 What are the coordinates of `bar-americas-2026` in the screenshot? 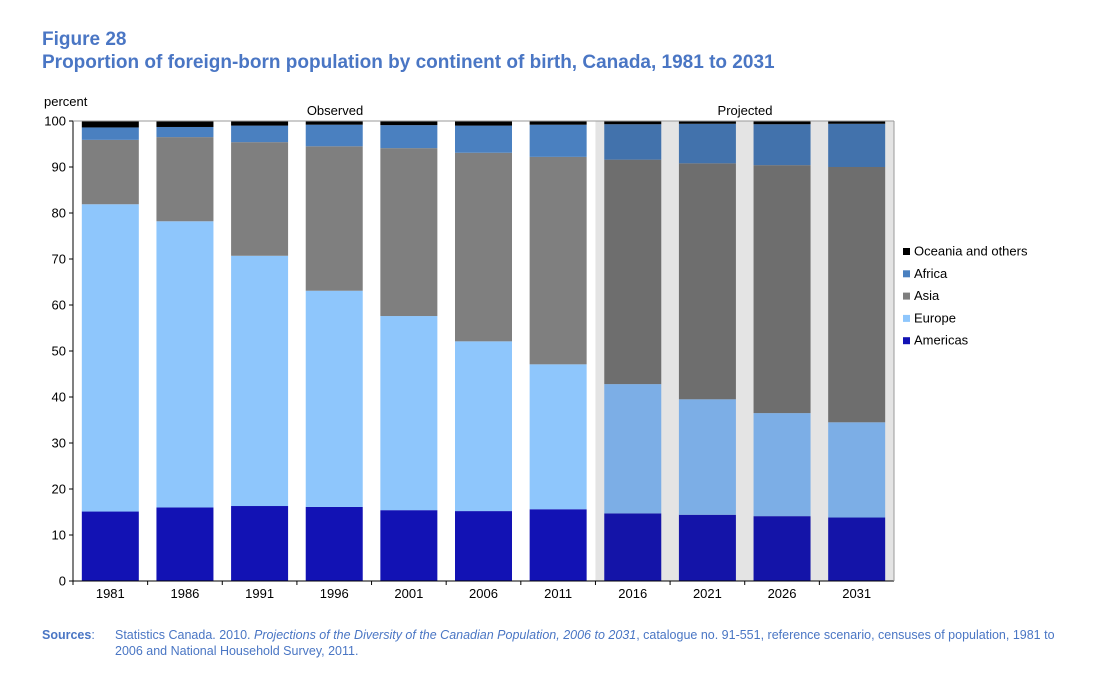 It's located at (782, 548).